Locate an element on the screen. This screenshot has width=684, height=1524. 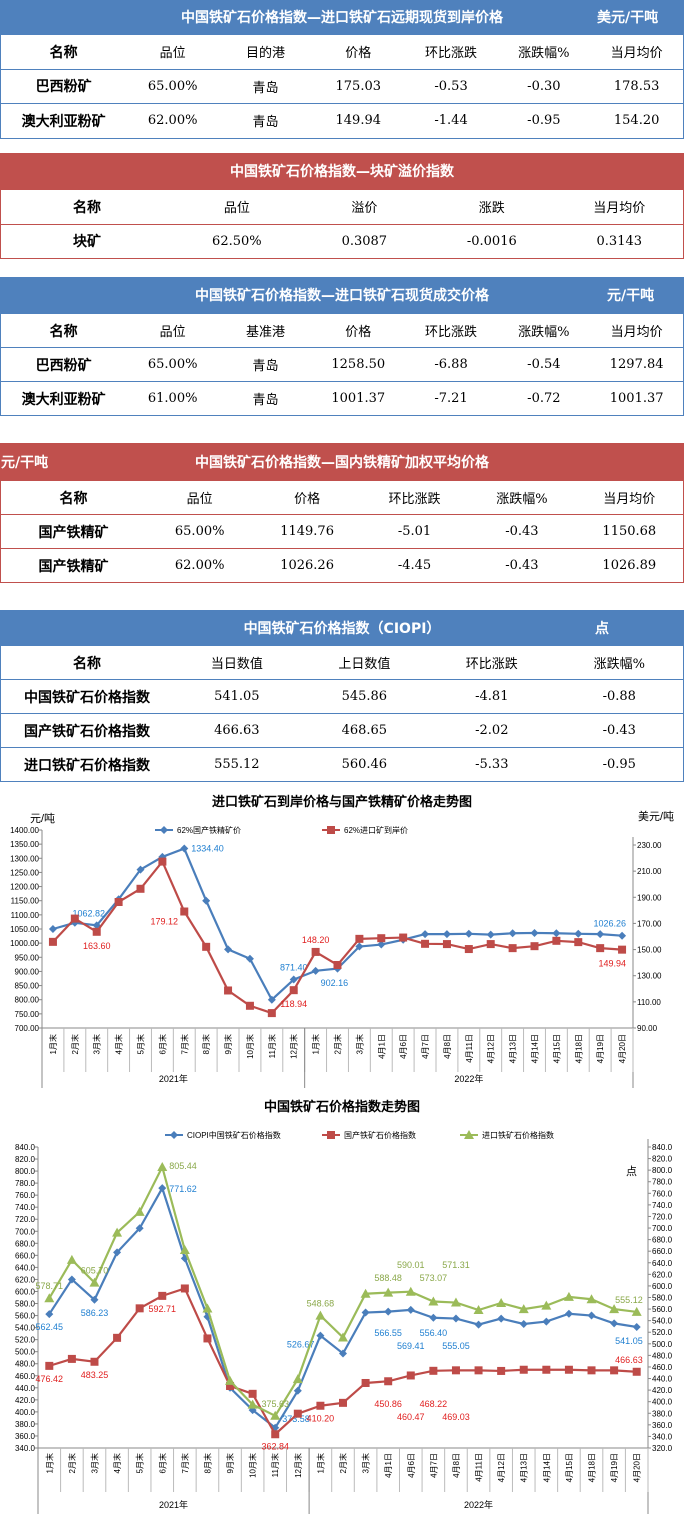
table-row: 巴西粉矿 65.00% 青岛 1258.50 -6.88 -0.54 1297.84 is located at coordinates (342, 364).